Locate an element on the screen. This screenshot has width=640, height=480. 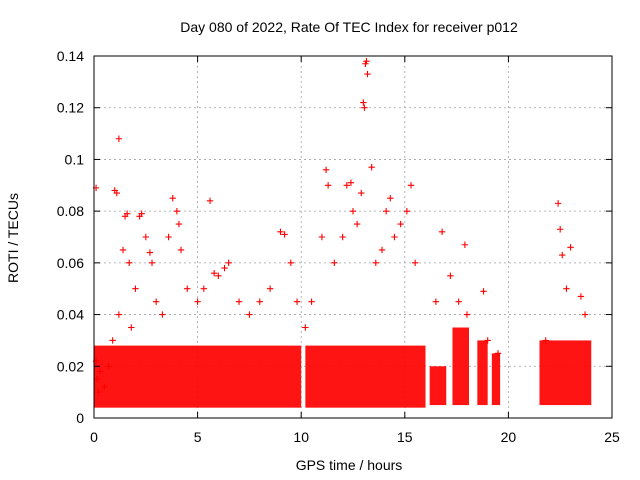
x-axis-label: GPS time / hours is located at coordinates (349, 465).